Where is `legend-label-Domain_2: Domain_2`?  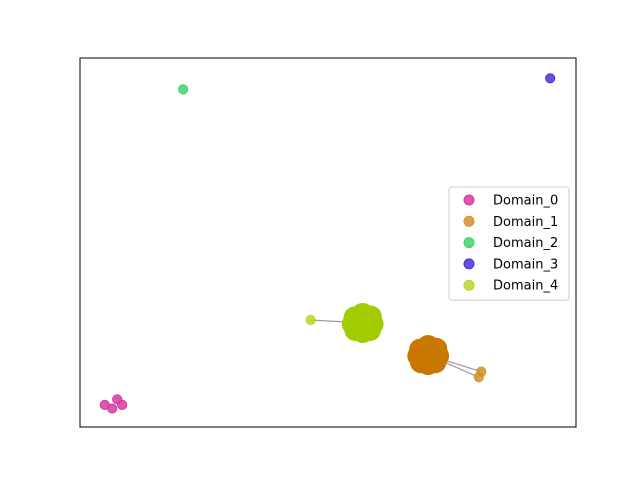 legend-label-Domain_2: Domain_2 is located at coordinates (525, 243).